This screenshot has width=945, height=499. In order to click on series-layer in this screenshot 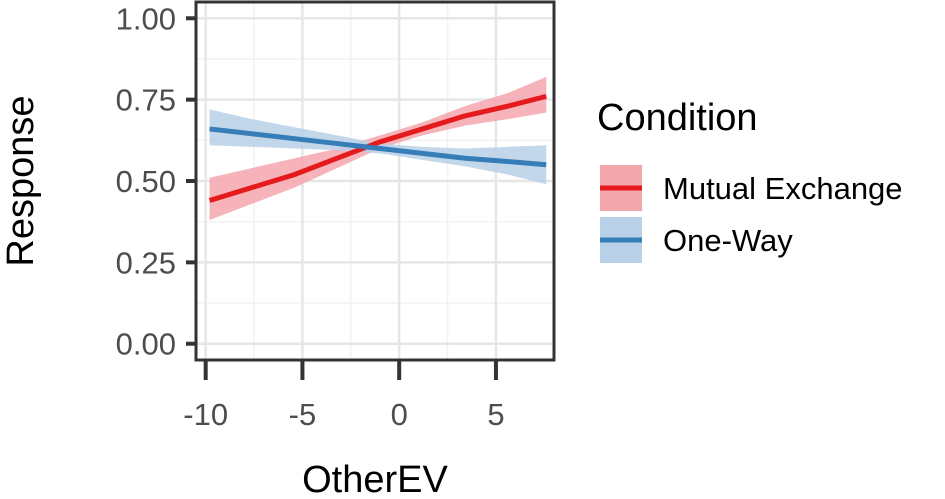, I will do `click(377, 148)`.